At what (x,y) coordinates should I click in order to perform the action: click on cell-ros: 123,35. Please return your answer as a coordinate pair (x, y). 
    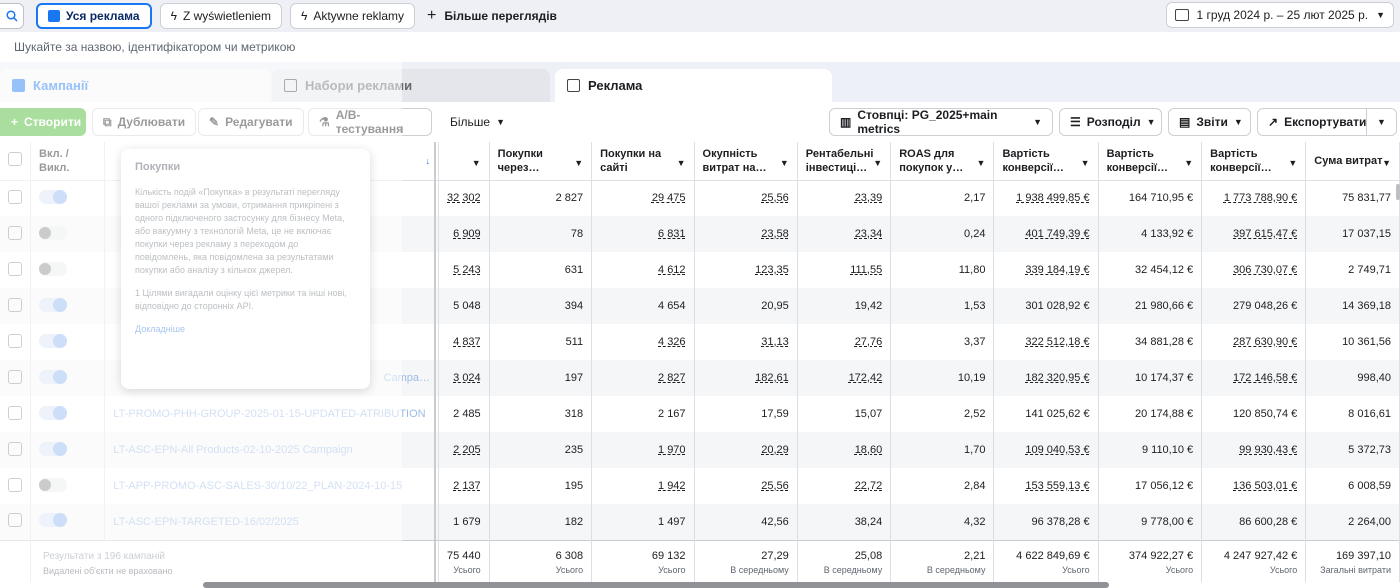
    Looking at the image, I should click on (746, 270).